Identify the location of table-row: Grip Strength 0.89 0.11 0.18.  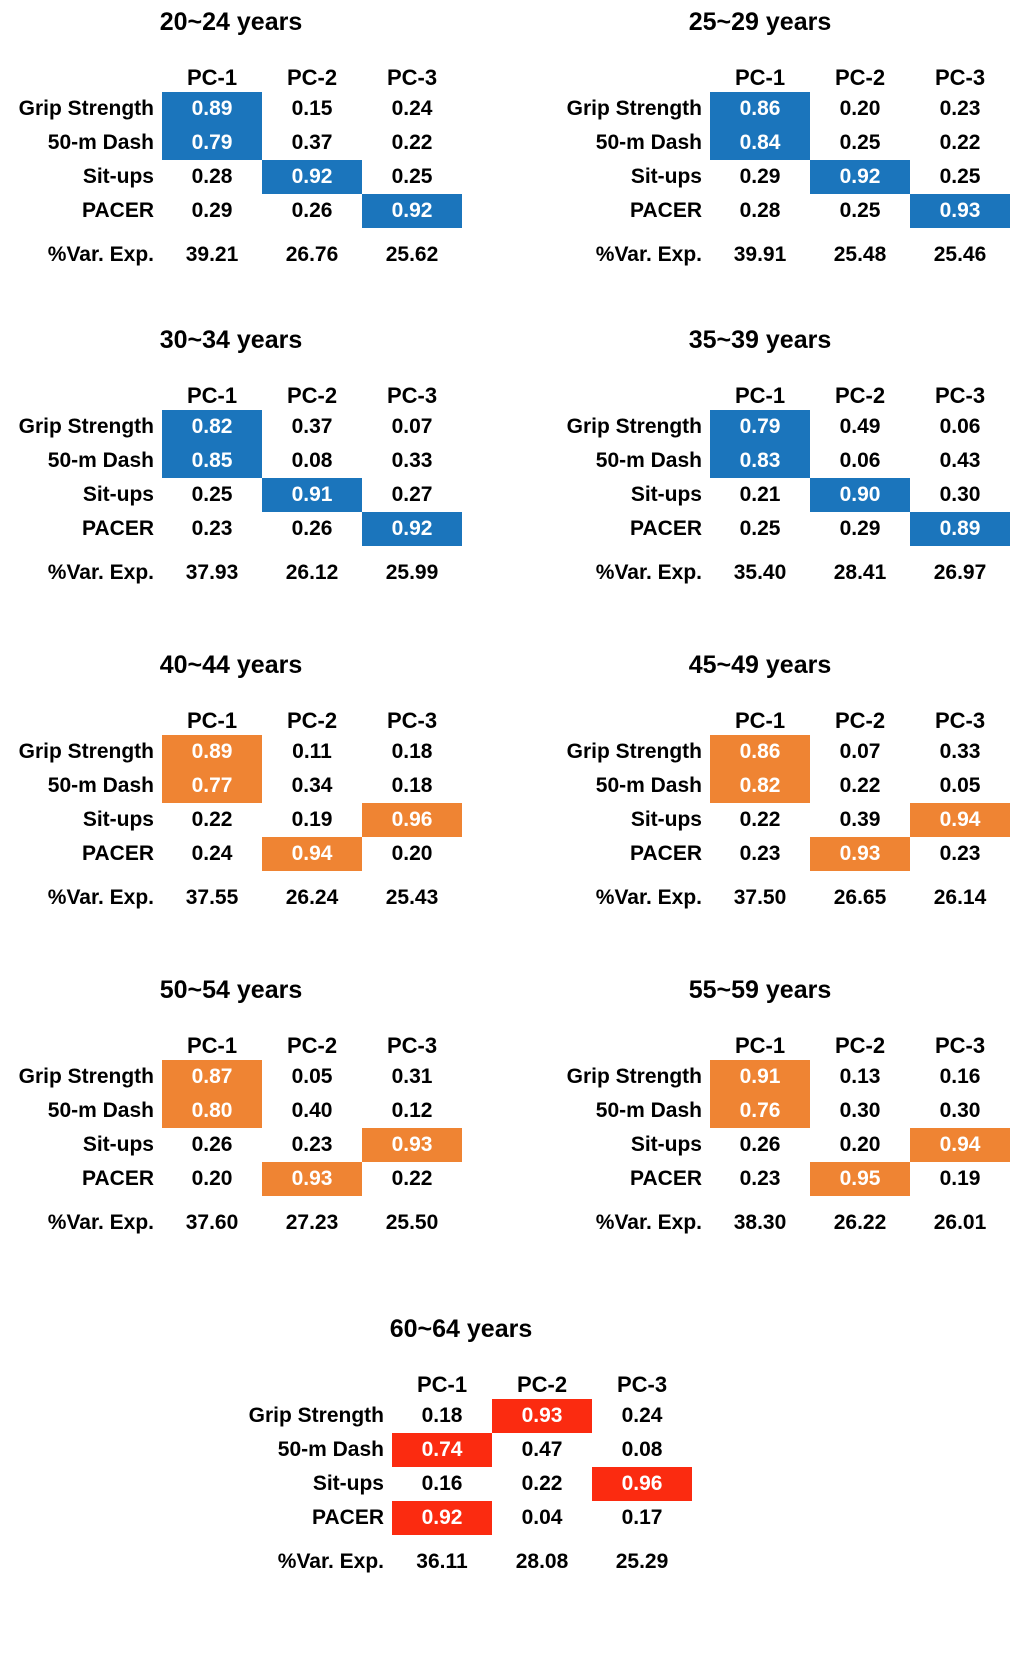
(231, 752).